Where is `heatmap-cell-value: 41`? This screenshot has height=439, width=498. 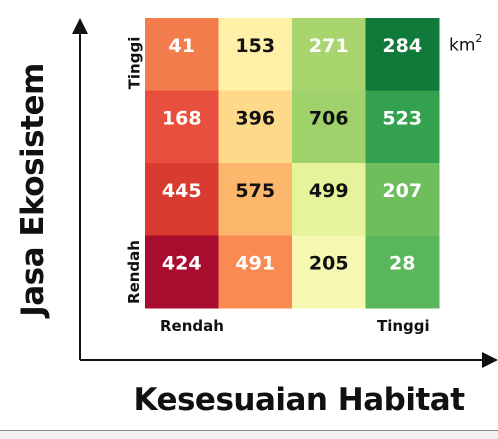 heatmap-cell-value: 41 is located at coordinates (182, 46).